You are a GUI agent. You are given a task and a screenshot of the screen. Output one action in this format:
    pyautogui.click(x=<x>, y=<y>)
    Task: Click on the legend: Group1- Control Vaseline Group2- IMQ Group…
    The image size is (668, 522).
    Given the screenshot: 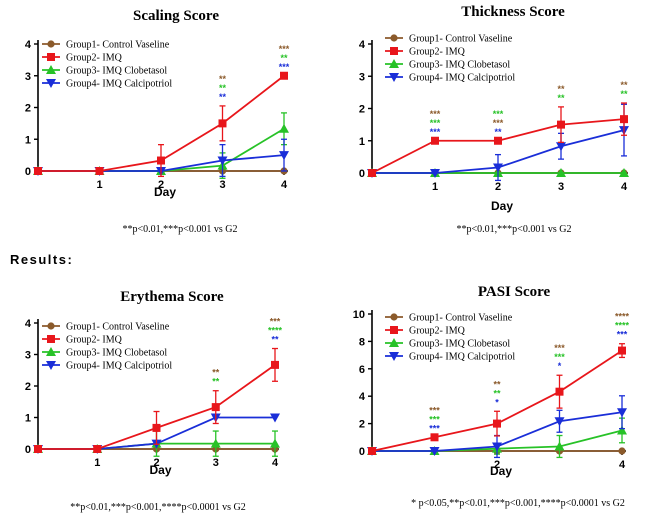 What is the action you would take?
    pyautogui.click(x=450, y=338)
    